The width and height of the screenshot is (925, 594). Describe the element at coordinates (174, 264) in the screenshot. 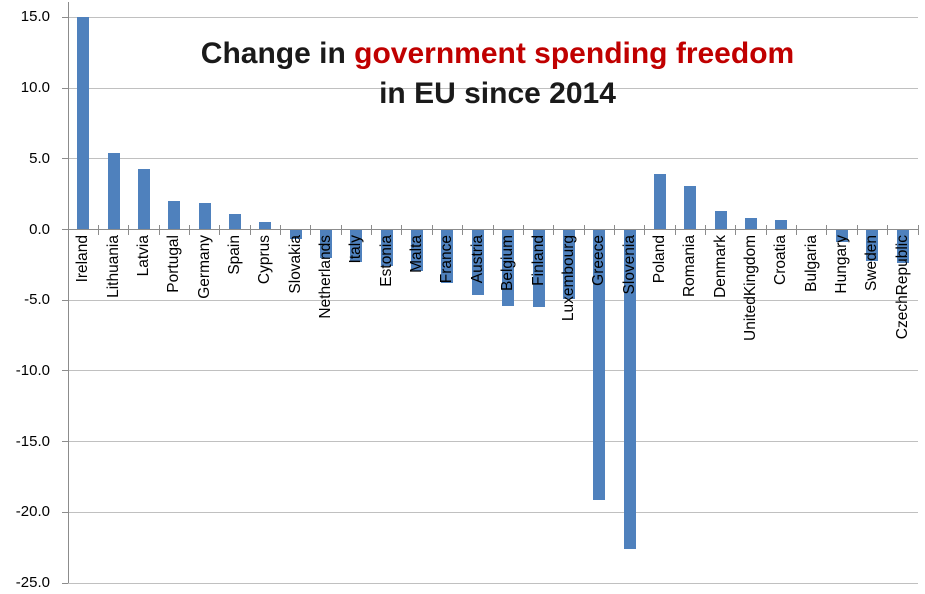

I see `category-label-text: Portugal` at that location.